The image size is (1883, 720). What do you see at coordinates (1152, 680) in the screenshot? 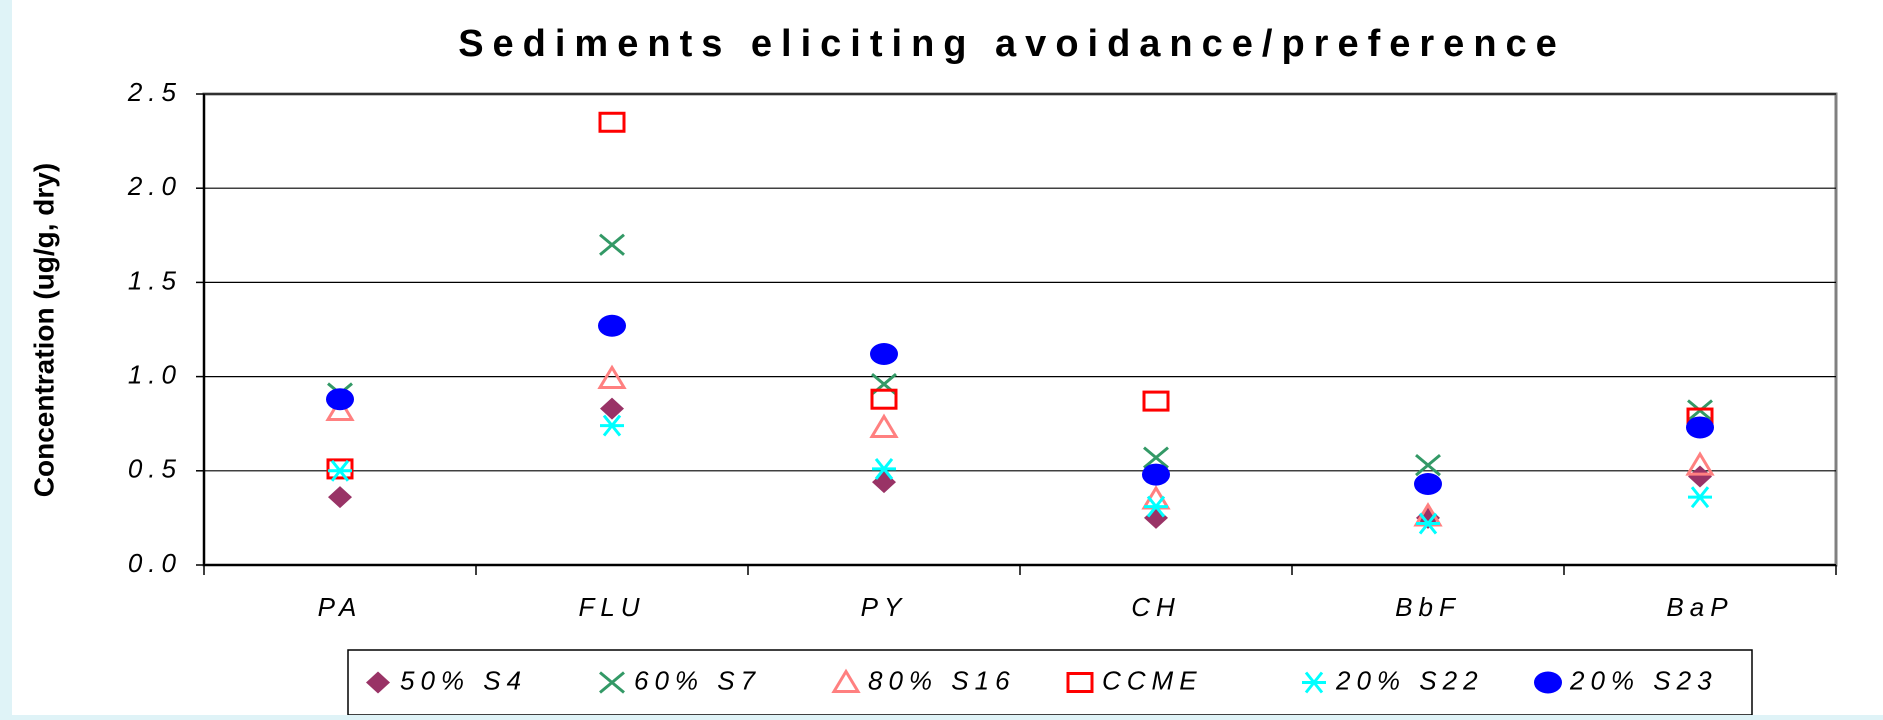
I see `legend-label: CCME` at bounding box center [1152, 680].